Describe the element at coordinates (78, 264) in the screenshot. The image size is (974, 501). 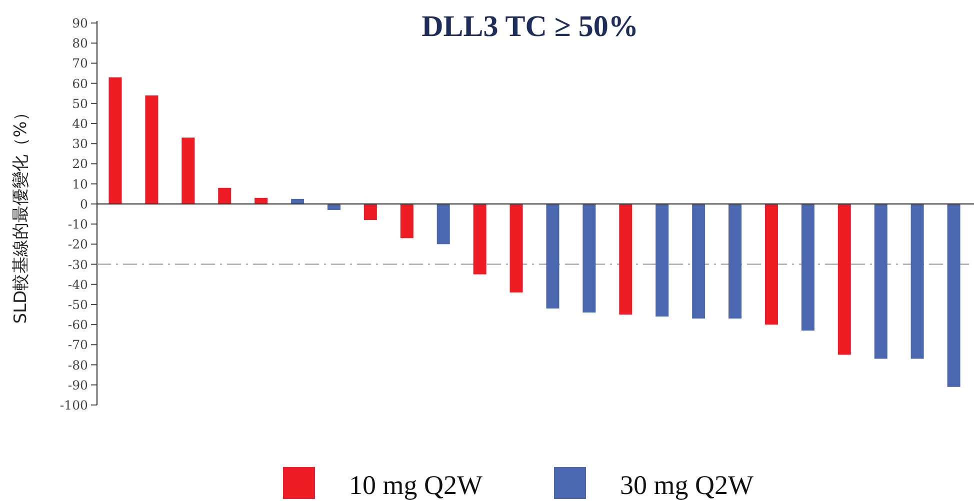
I see `y-tick-label: -30` at that location.